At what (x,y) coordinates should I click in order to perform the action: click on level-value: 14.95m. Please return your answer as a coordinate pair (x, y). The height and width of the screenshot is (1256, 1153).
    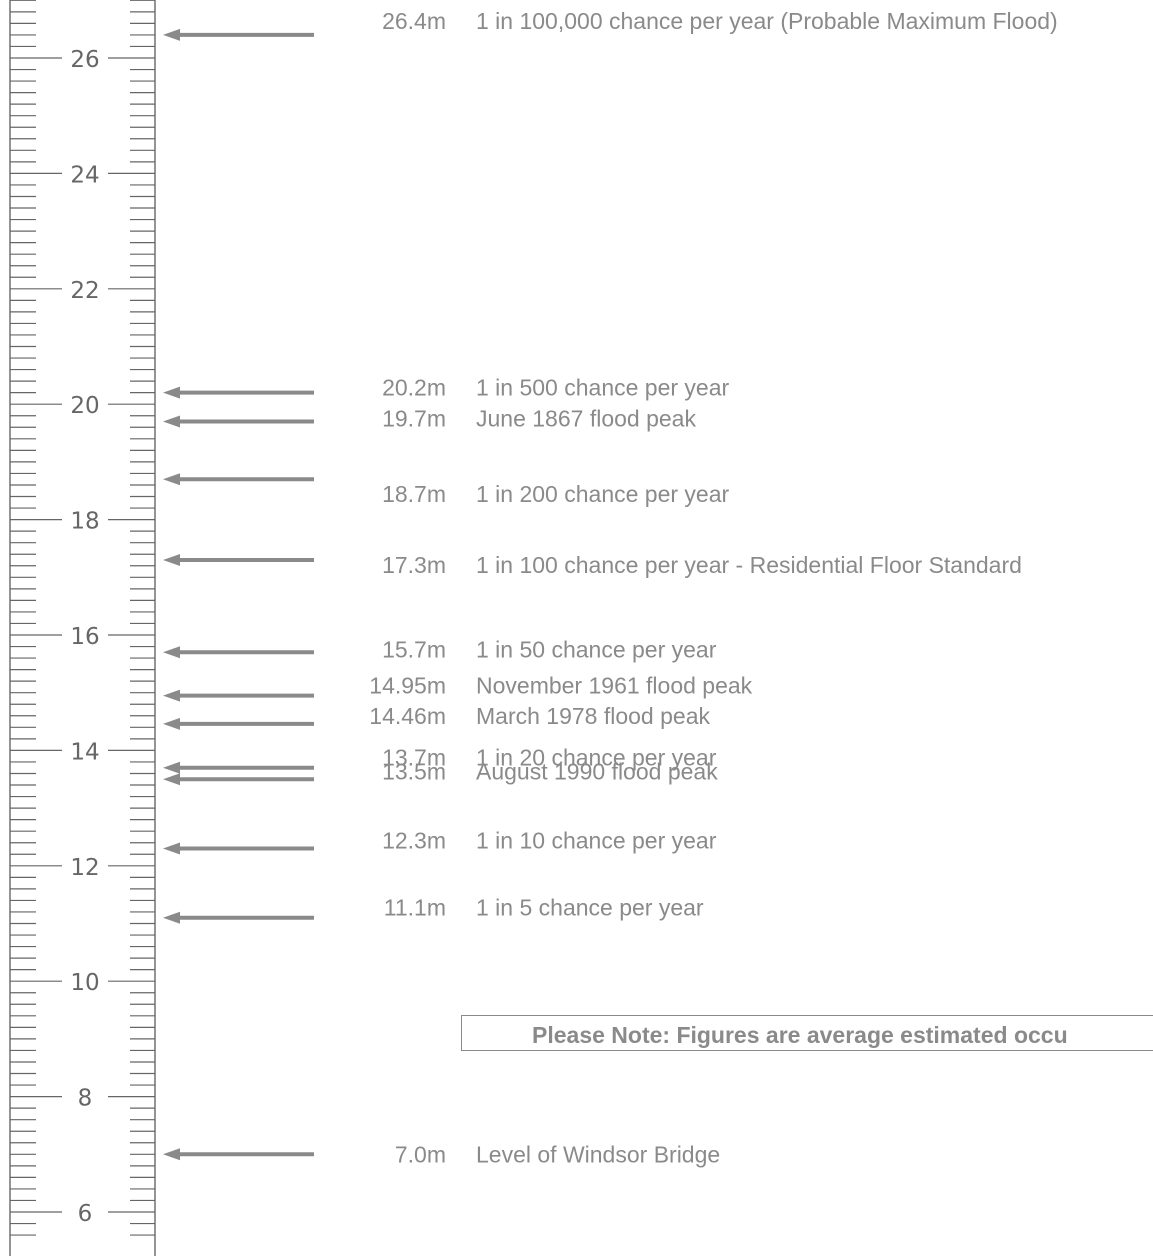
    Looking at the image, I should click on (407, 686).